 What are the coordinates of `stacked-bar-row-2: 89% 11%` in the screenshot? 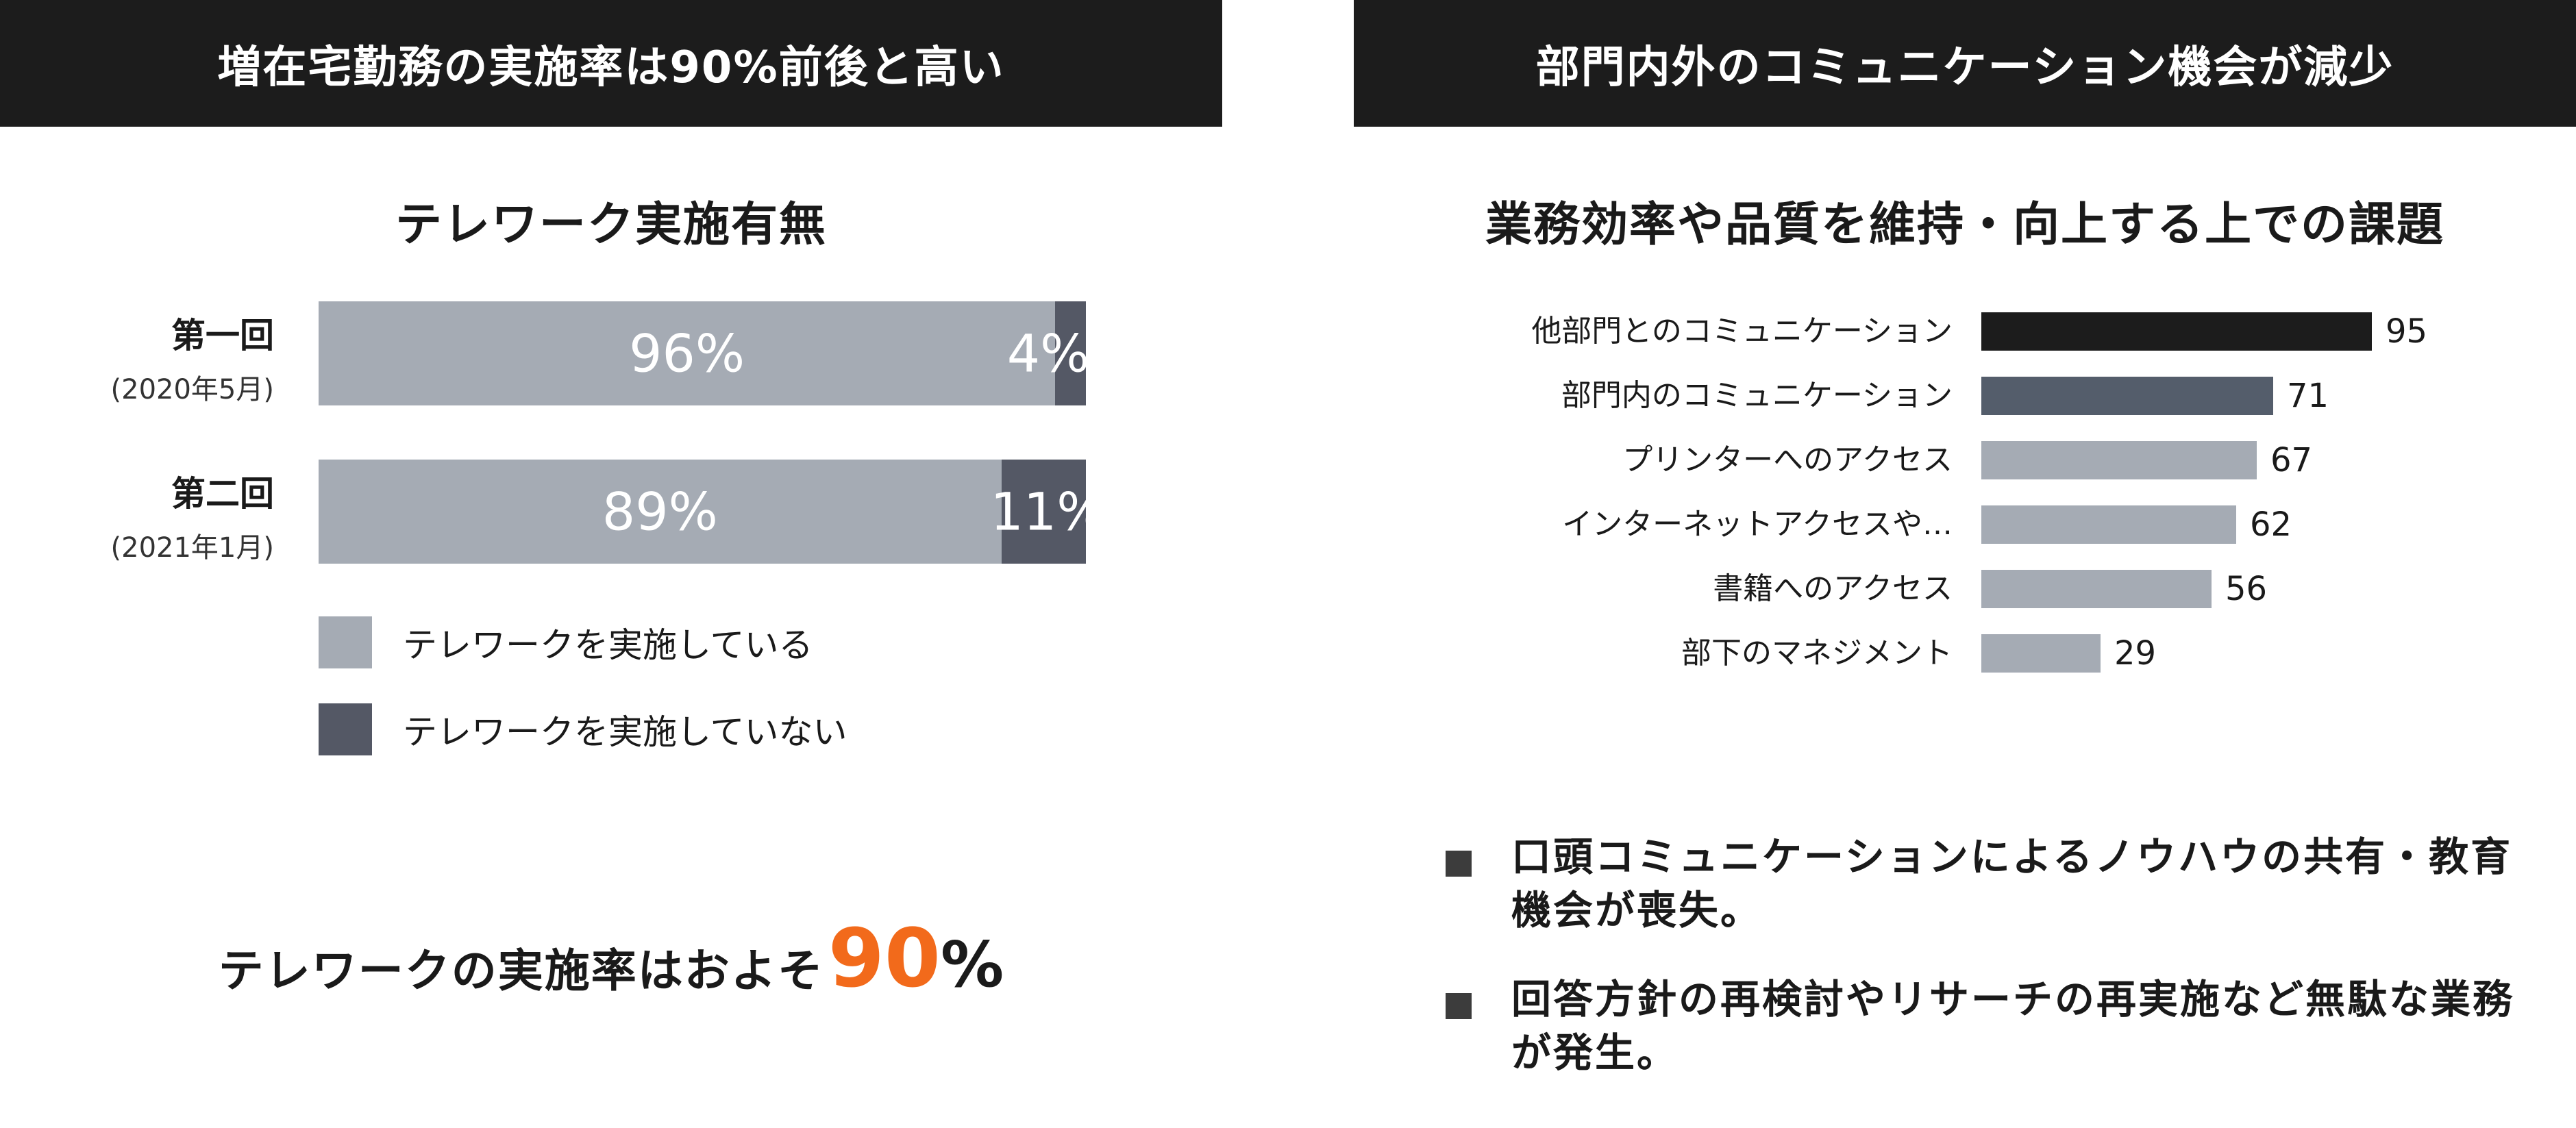 It's located at (712, 512).